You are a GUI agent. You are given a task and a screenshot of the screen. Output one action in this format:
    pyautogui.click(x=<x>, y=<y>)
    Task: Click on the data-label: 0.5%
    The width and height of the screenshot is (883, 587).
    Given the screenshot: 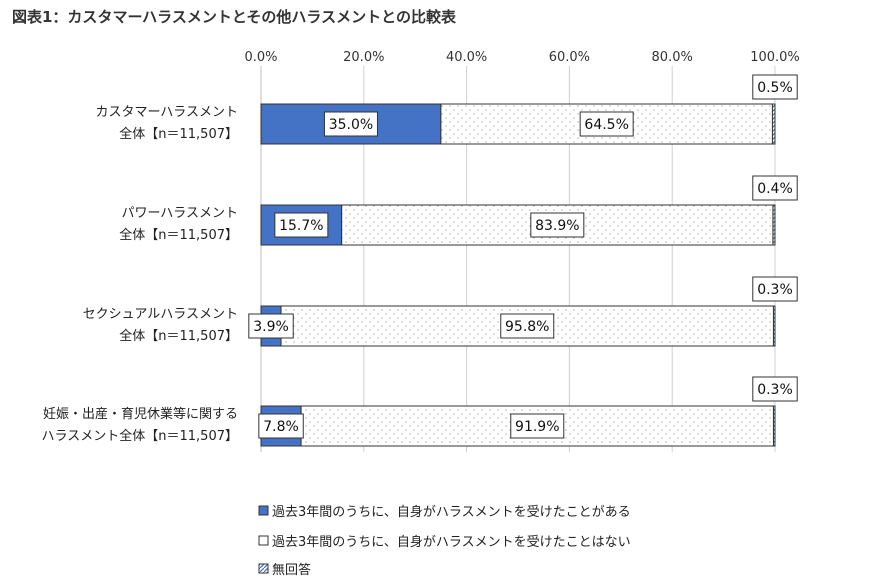 What is the action you would take?
    pyautogui.click(x=775, y=88)
    